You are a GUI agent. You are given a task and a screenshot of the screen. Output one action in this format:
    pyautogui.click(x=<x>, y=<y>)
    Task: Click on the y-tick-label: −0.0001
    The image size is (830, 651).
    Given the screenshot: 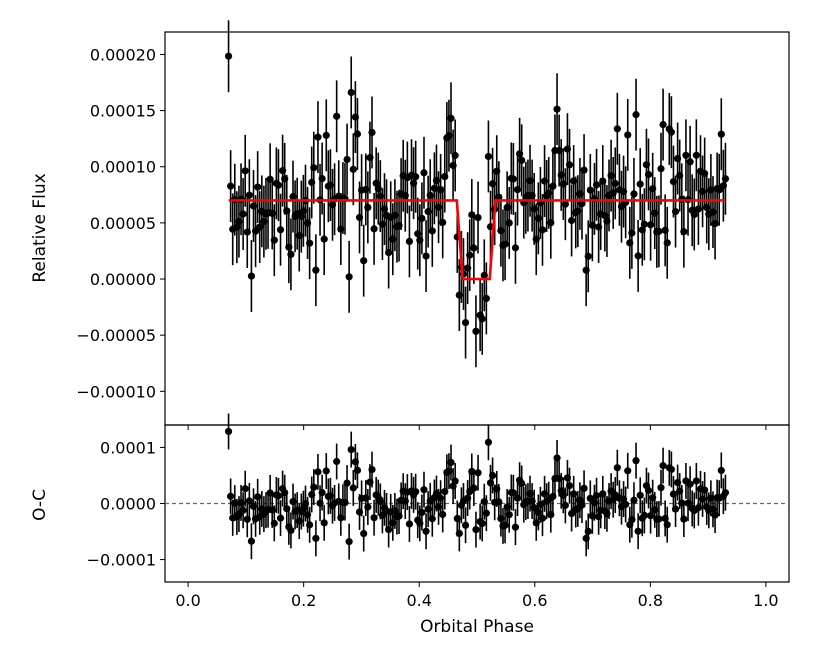 What is the action you would take?
    pyautogui.click(x=121, y=560)
    